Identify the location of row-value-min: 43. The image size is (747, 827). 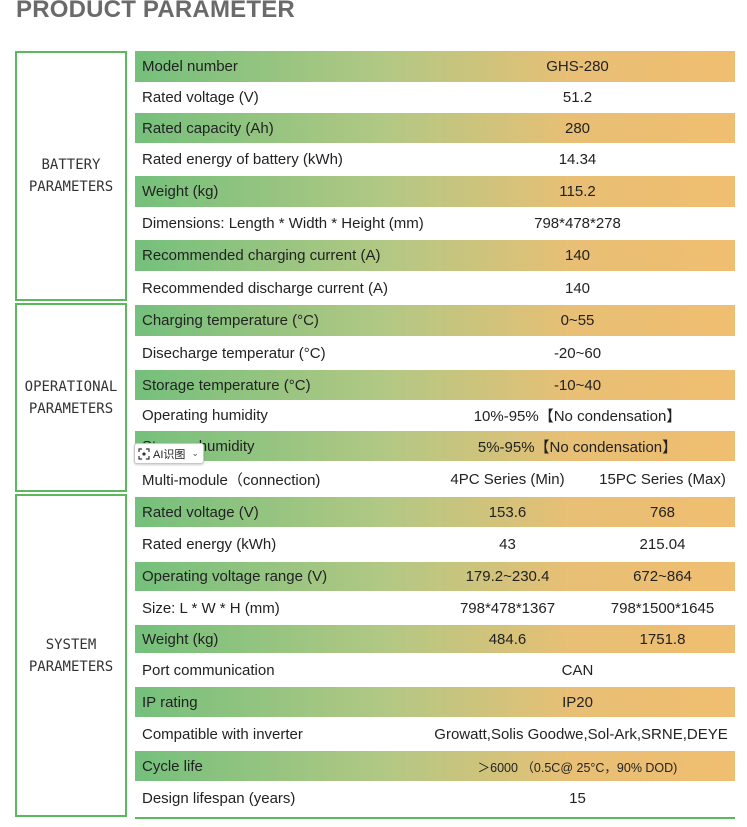
(507, 544).